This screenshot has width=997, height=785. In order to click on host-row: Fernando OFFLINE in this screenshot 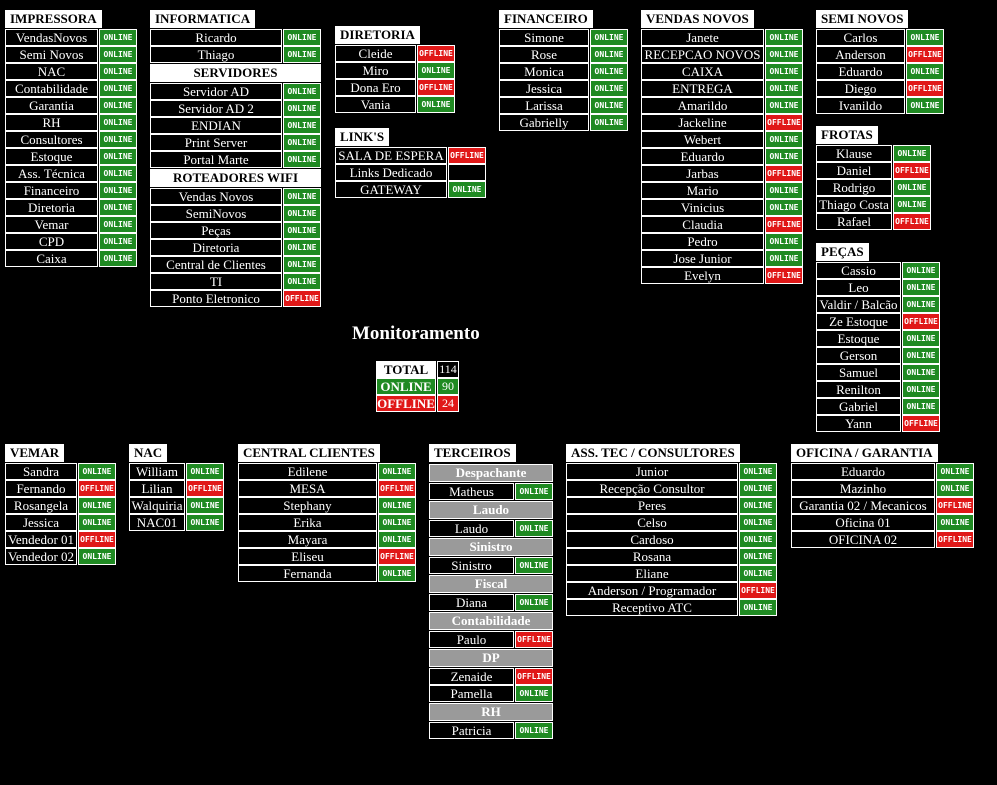, I will do `click(60, 488)`.